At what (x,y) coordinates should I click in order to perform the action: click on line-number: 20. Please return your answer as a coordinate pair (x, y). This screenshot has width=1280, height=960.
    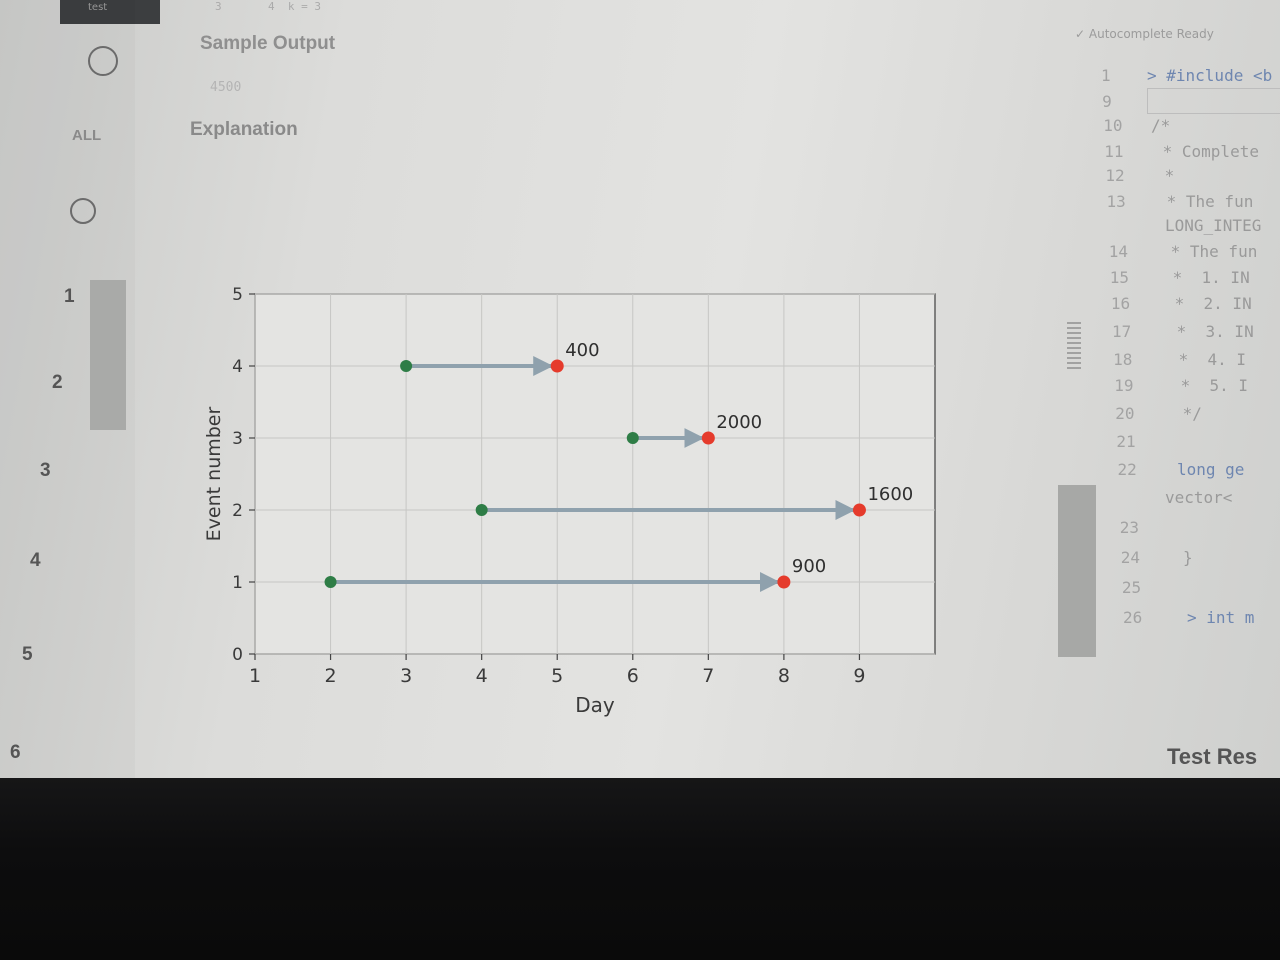
    Looking at the image, I should click on (1125, 413).